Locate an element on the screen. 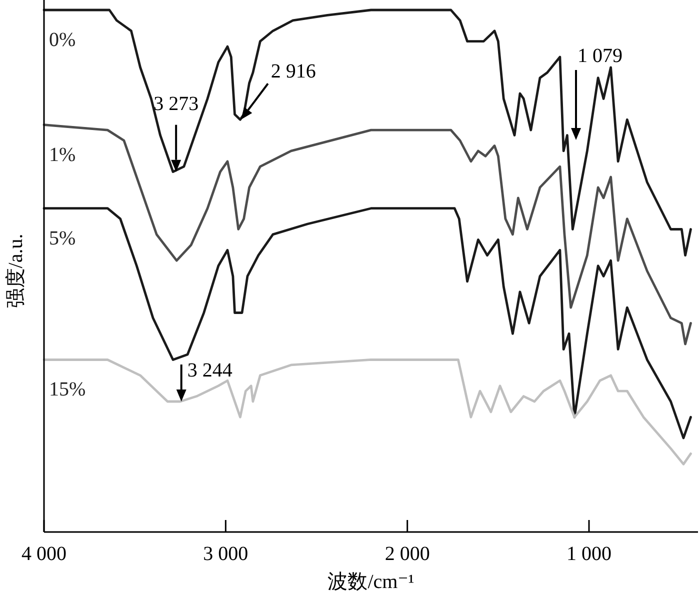 The image size is (700, 596). series-label: 15% is located at coordinates (67, 389).